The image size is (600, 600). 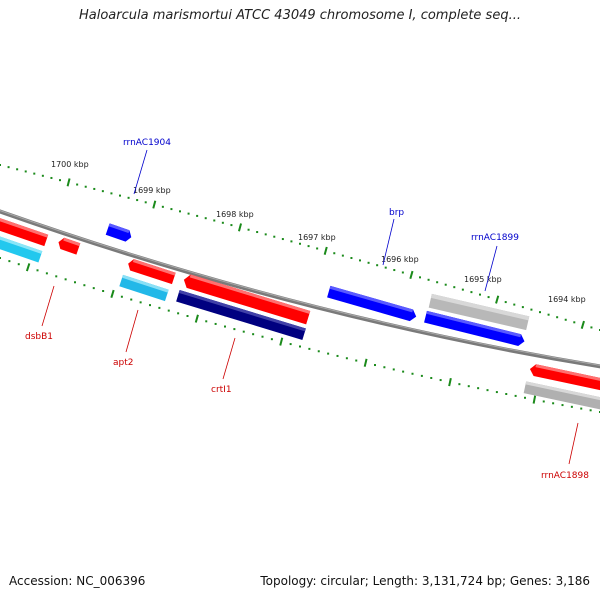 I want to click on accession-text: Accession: NC_006396, so click(x=77, y=581).